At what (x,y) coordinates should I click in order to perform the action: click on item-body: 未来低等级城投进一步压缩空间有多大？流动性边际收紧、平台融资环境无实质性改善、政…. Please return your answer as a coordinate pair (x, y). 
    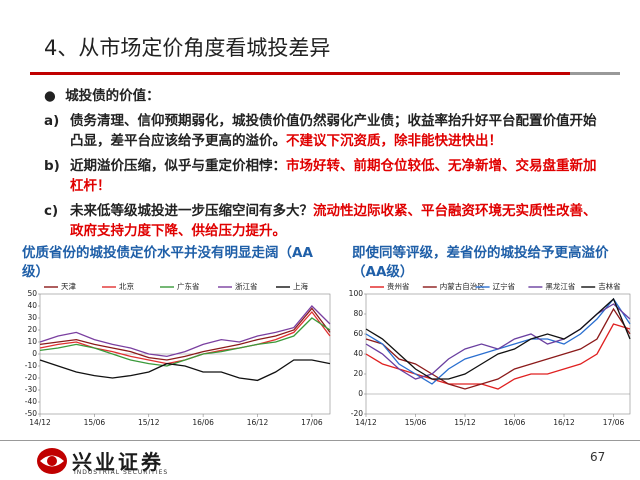
    Looking at the image, I should click on (335, 221).